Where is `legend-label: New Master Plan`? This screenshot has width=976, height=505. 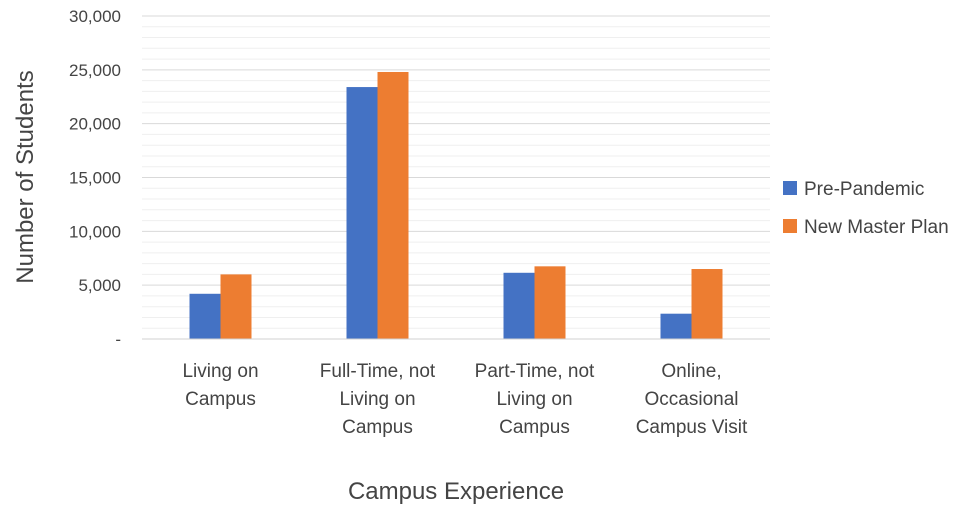 legend-label: New Master Plan is located at coordinates (876, 227).